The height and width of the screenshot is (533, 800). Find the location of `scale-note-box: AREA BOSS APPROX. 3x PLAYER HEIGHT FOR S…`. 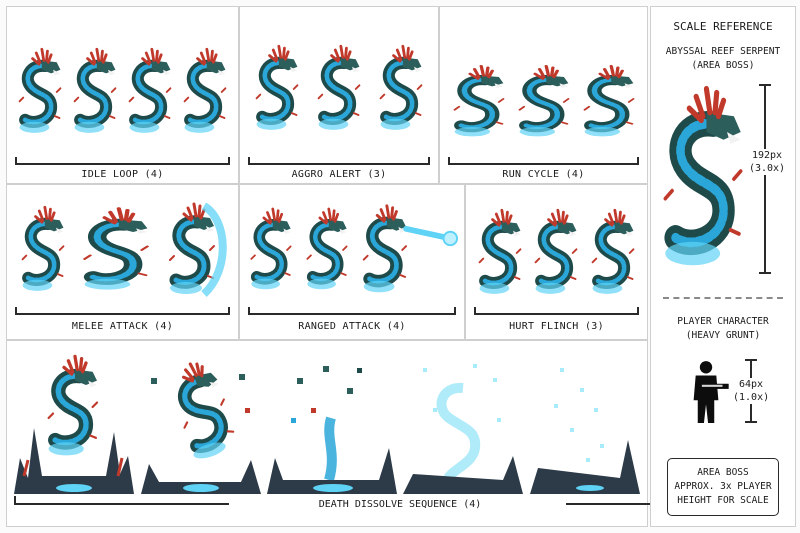

scale-note-box: AREA BOSS APPROX. 3x PLAYER HEIGHT FOR S… is located at coordinates (723, 487).